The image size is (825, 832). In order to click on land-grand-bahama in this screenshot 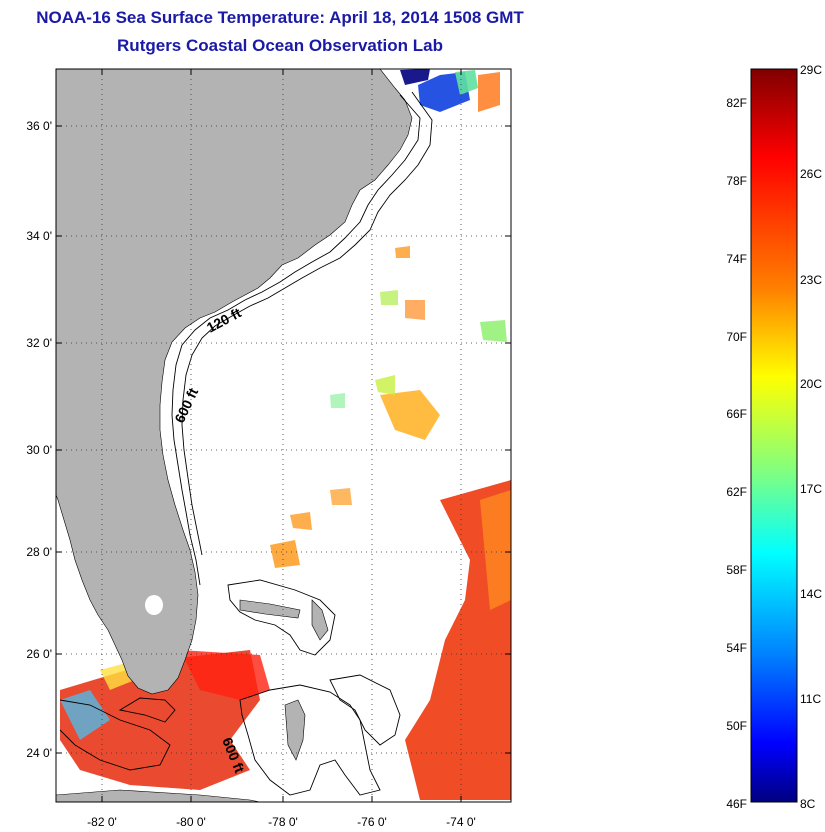, I will do `click(270, 609)`.